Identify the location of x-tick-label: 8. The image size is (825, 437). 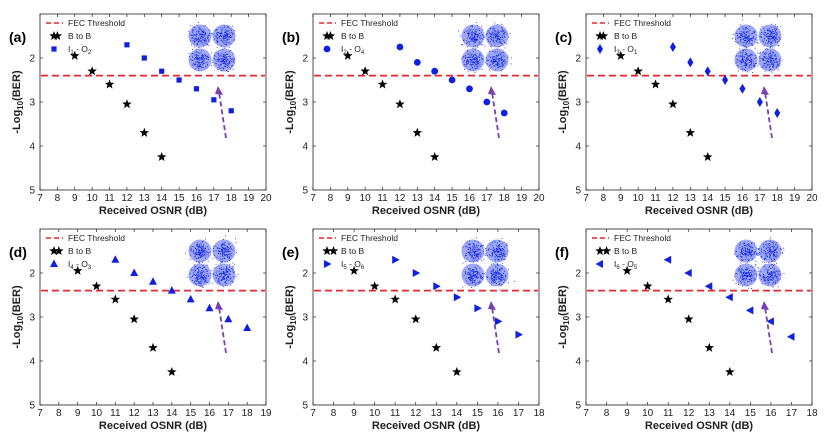
(604, 198).